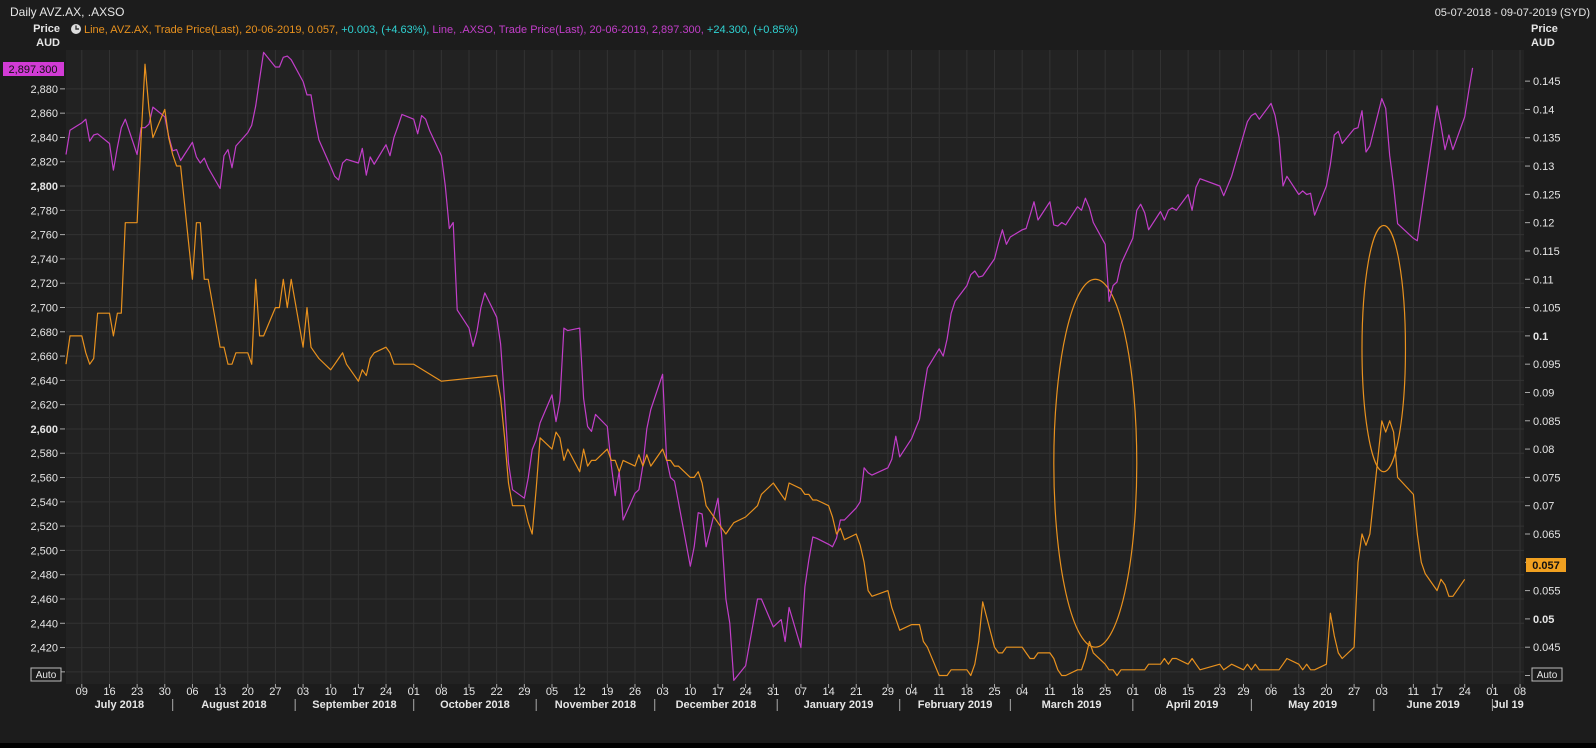 The height and width of the screenshot is (748, 1596). What do you see at coordinates (595, 705) in the screenshot?
I see `month-label: November 2018` at bounding box center [595, 705].